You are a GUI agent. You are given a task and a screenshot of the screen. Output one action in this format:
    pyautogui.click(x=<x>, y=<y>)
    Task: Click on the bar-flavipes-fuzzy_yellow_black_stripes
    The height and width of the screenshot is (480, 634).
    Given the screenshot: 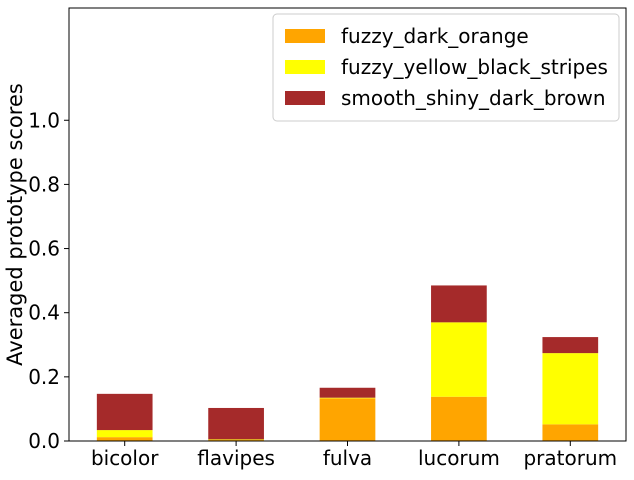 What is the action you would take?
    pyautogui.click(x=236, y=440)
    